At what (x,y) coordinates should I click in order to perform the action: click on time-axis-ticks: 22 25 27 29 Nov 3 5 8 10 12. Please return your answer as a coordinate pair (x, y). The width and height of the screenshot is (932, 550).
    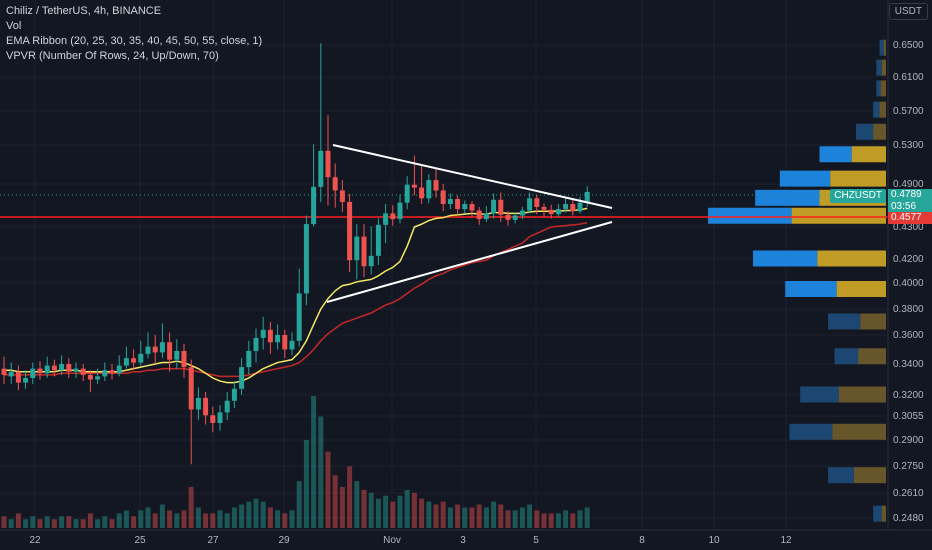
    Looking at the image, I should click on (410, 540).